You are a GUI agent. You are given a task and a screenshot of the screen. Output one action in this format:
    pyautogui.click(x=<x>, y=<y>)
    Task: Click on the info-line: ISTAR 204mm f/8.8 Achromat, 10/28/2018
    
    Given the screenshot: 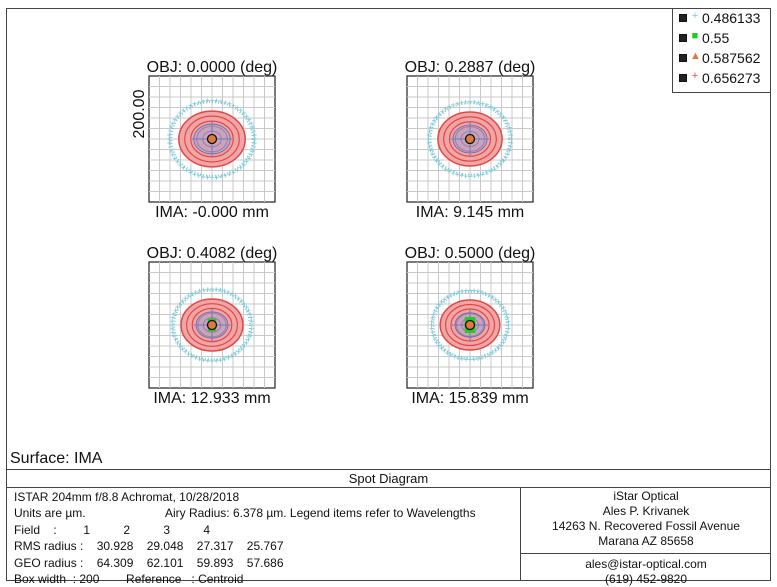 What is the action you would take?
    pyautogui.click(x=127, y=497)
    